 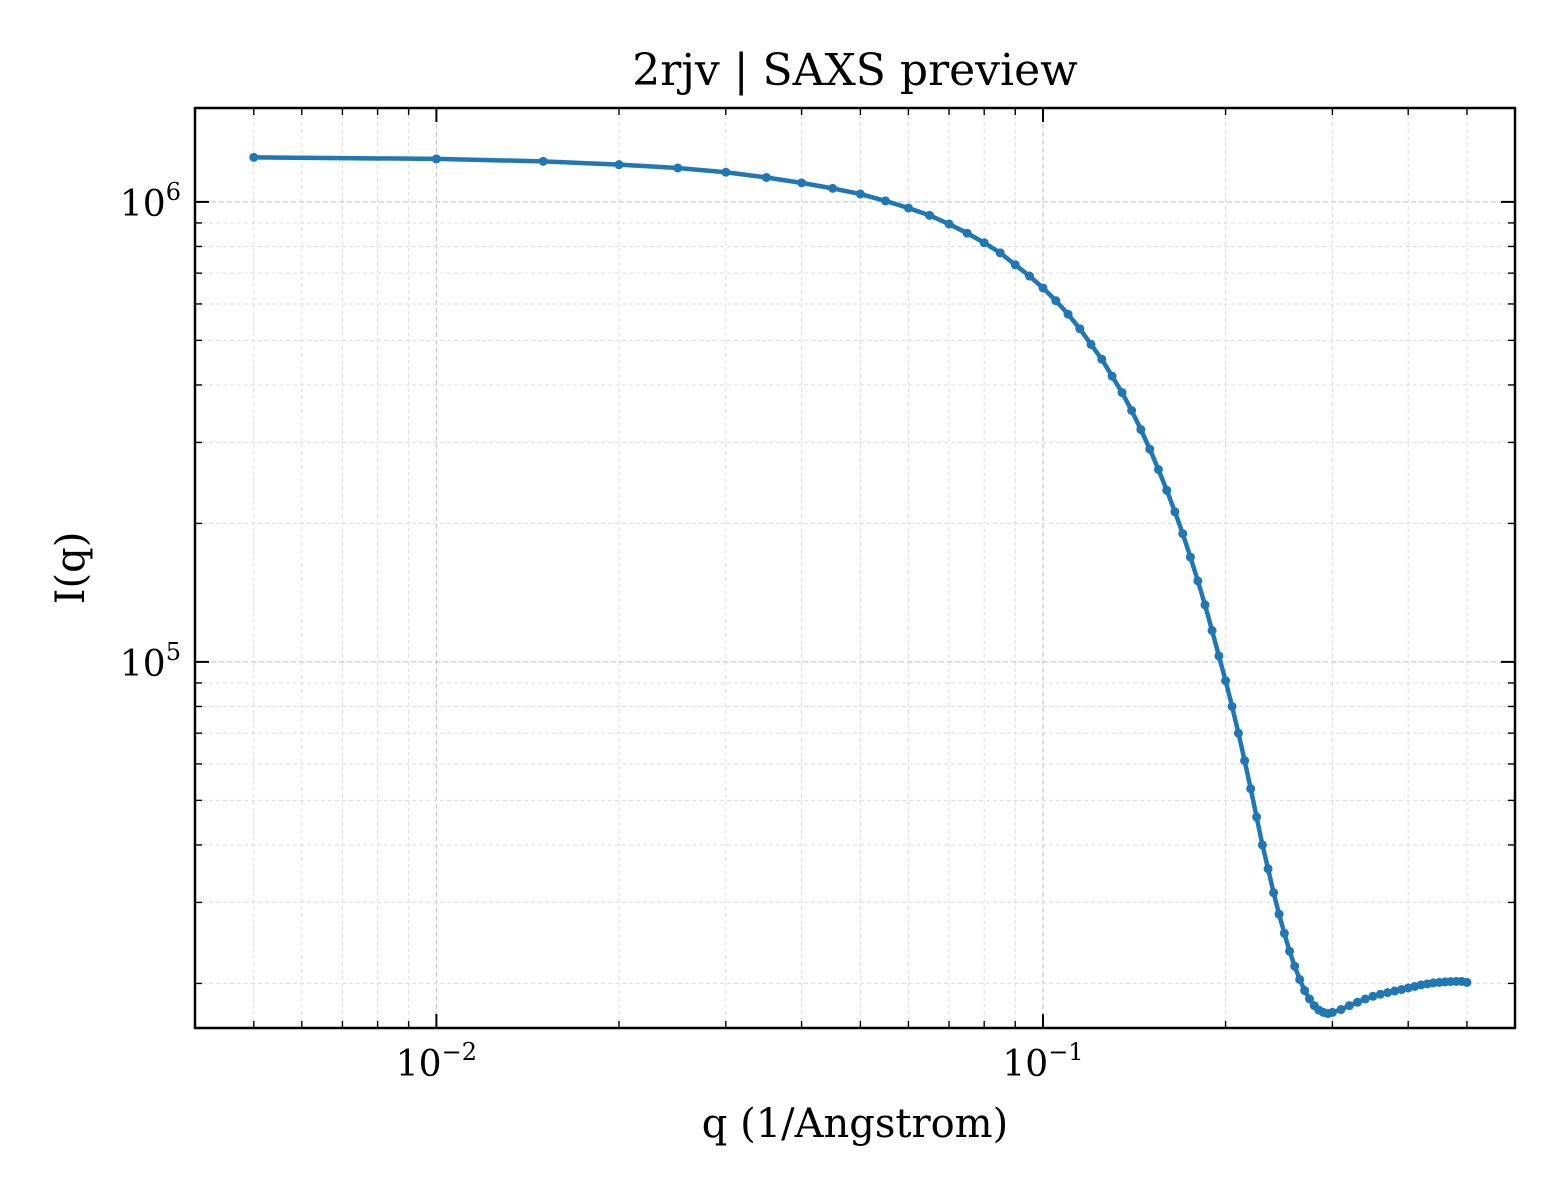 What do you see at coordinates (150, 661) in the screenshot?
I see `y-tick-label: 10⁵` at bounding box center [150, 661].